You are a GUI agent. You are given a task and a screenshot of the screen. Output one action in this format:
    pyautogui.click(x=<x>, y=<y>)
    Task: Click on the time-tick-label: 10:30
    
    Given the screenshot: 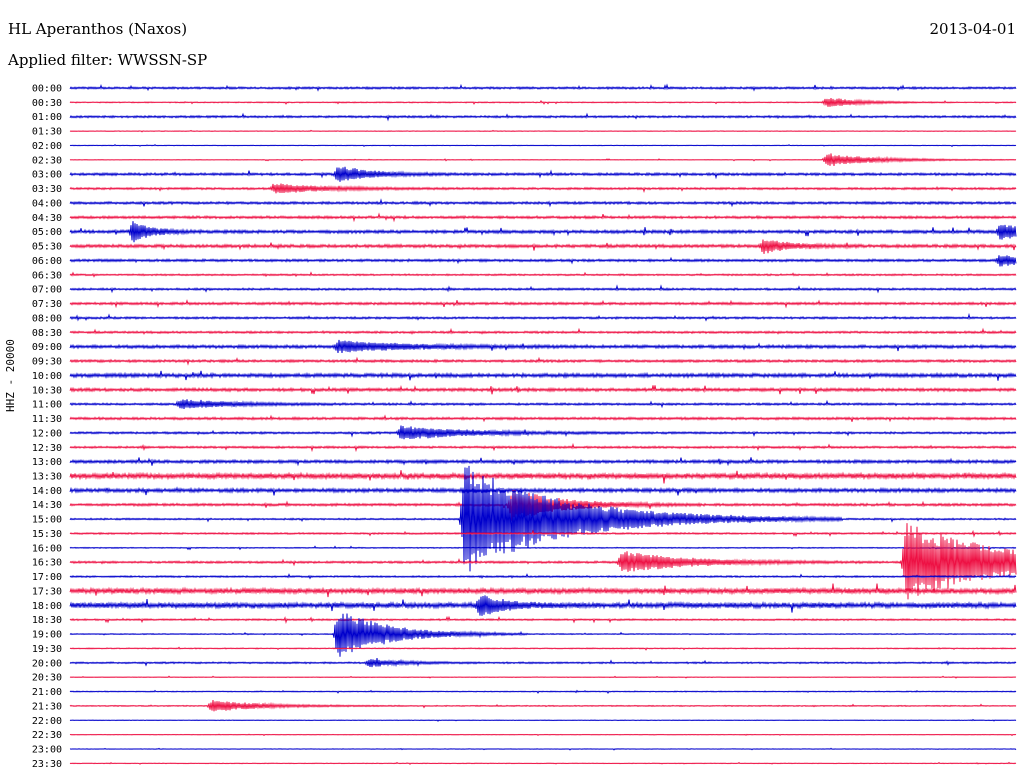 What is the action you would take?
    pyautogui.click(x=47, y=390)
    